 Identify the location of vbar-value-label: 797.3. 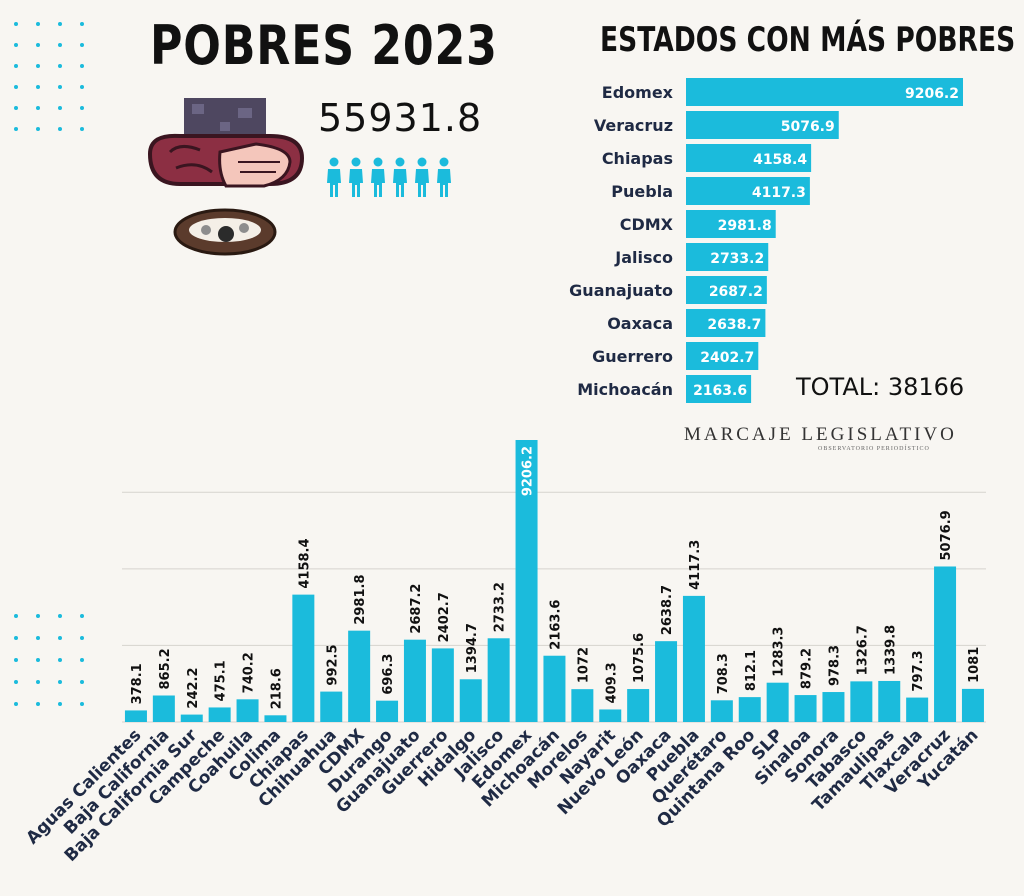
(918, 670).